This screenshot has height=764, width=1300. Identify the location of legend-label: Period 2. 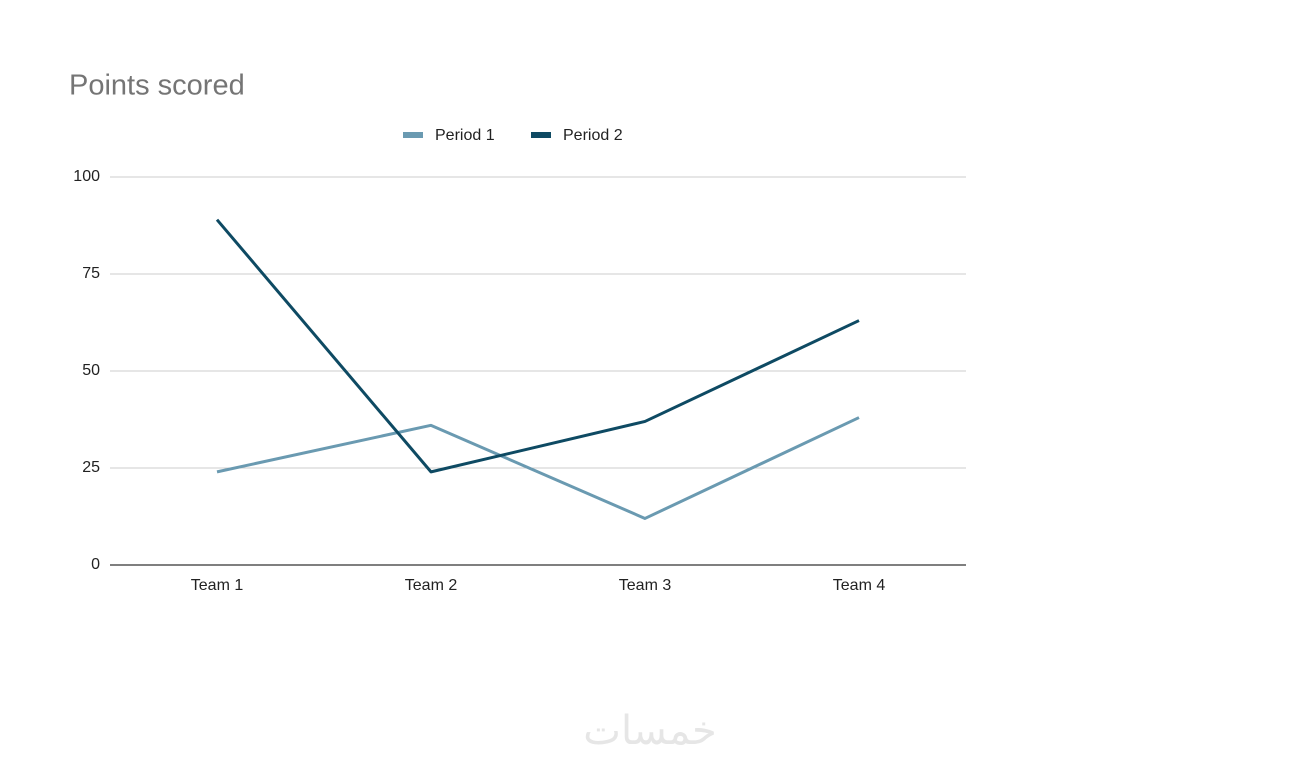
(593, 135).